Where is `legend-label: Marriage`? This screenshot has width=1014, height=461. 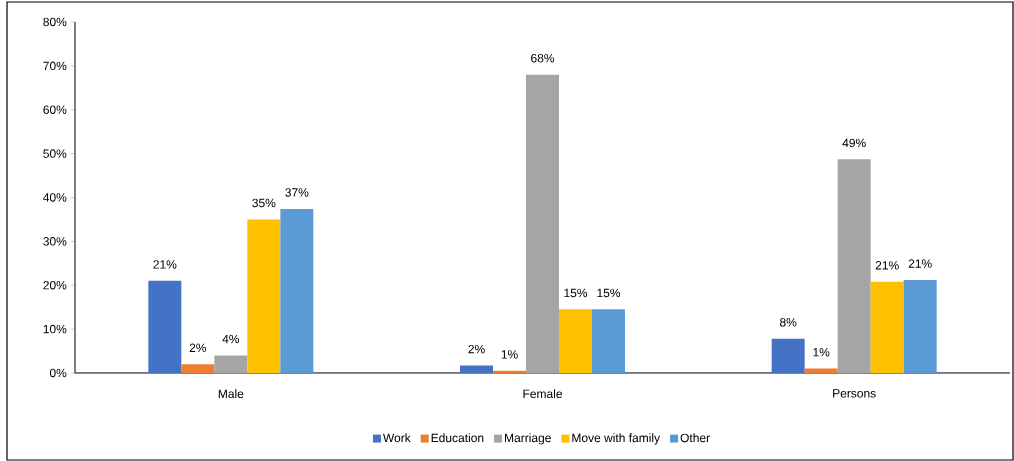
legend-label: Marriage is located at coordinates (528, 439).